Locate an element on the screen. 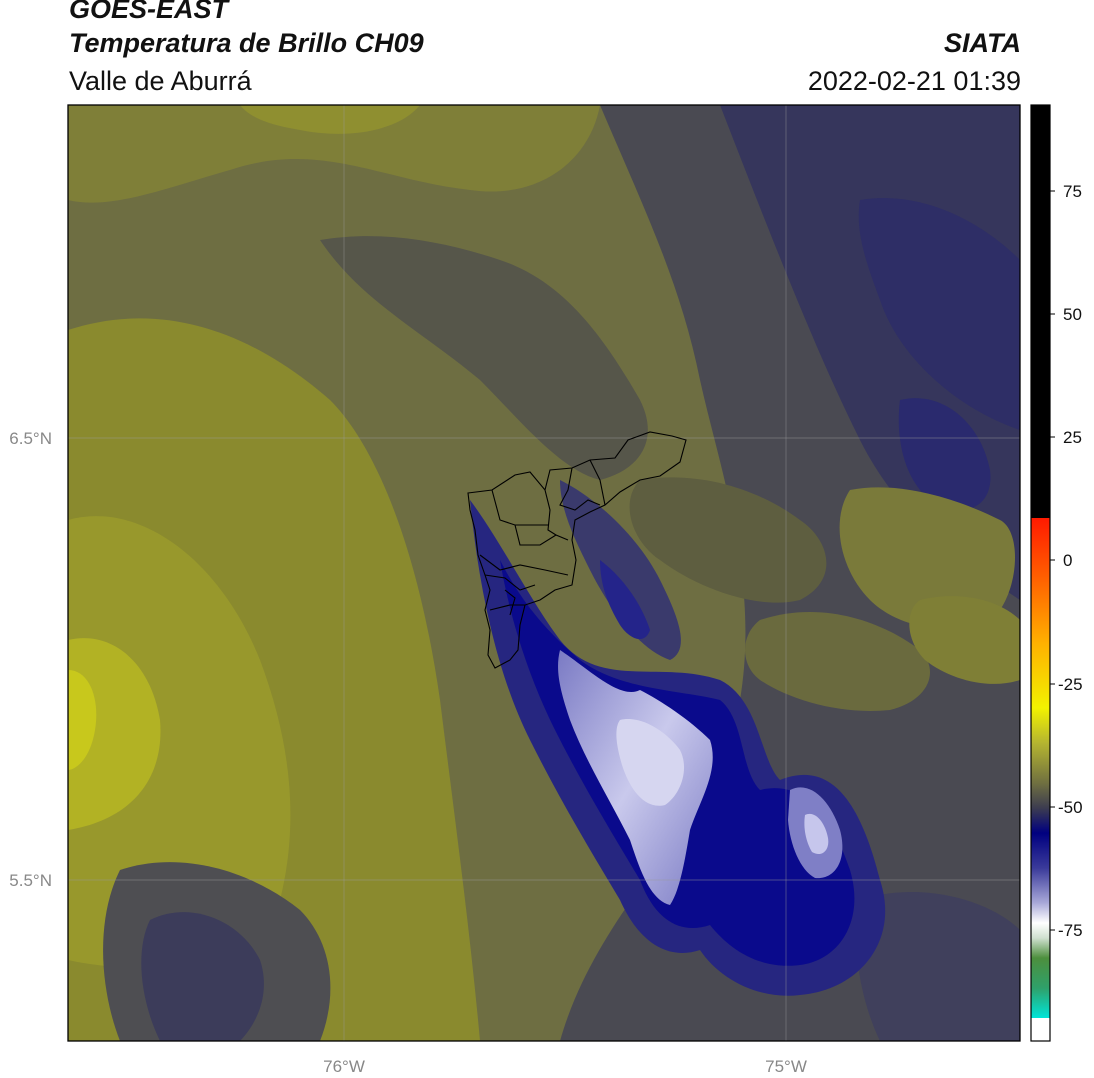 Image resolution: width=1094 pixels, height=1078 pixels. colorbar-tick-0: 0 is located at coordinates (1067, 560).